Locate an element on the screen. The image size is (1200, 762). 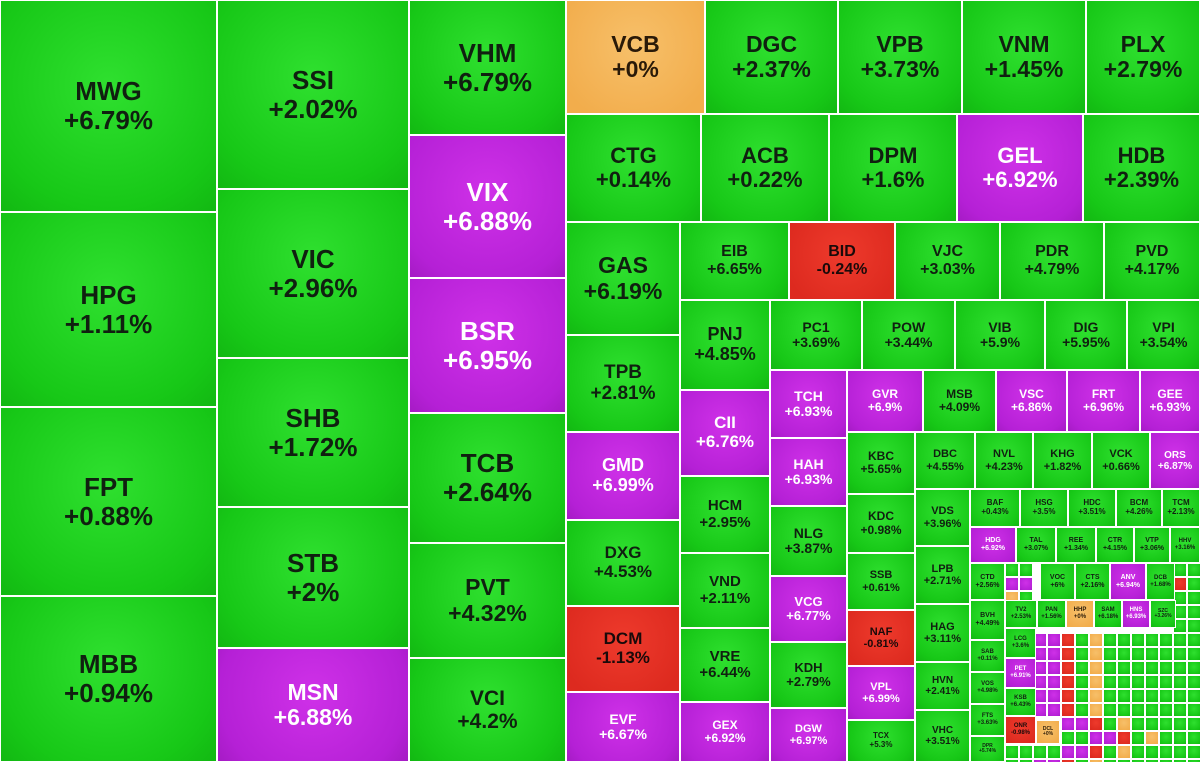
treemap-tile-acb: ACB +0.22% is located at coordinates (765, 168).